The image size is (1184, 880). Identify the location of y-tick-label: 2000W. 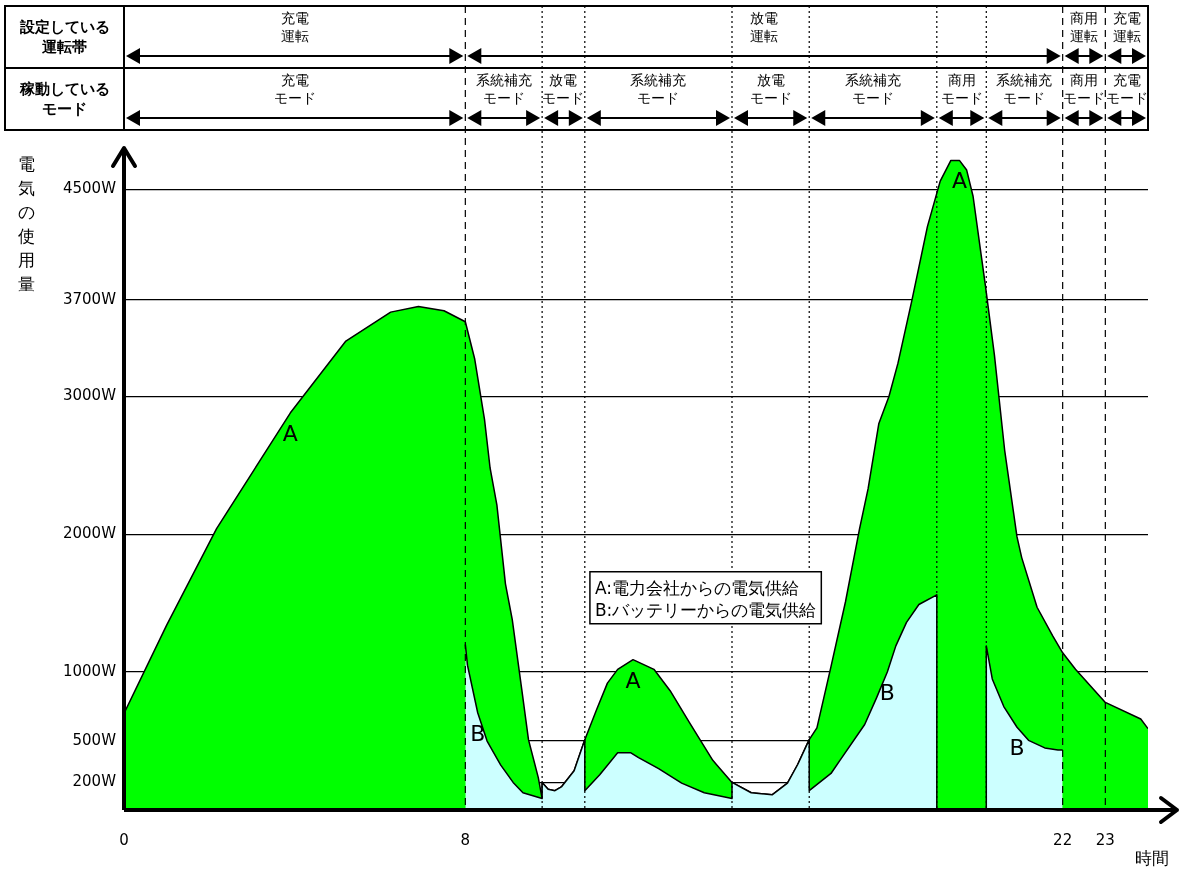
(89, 533).